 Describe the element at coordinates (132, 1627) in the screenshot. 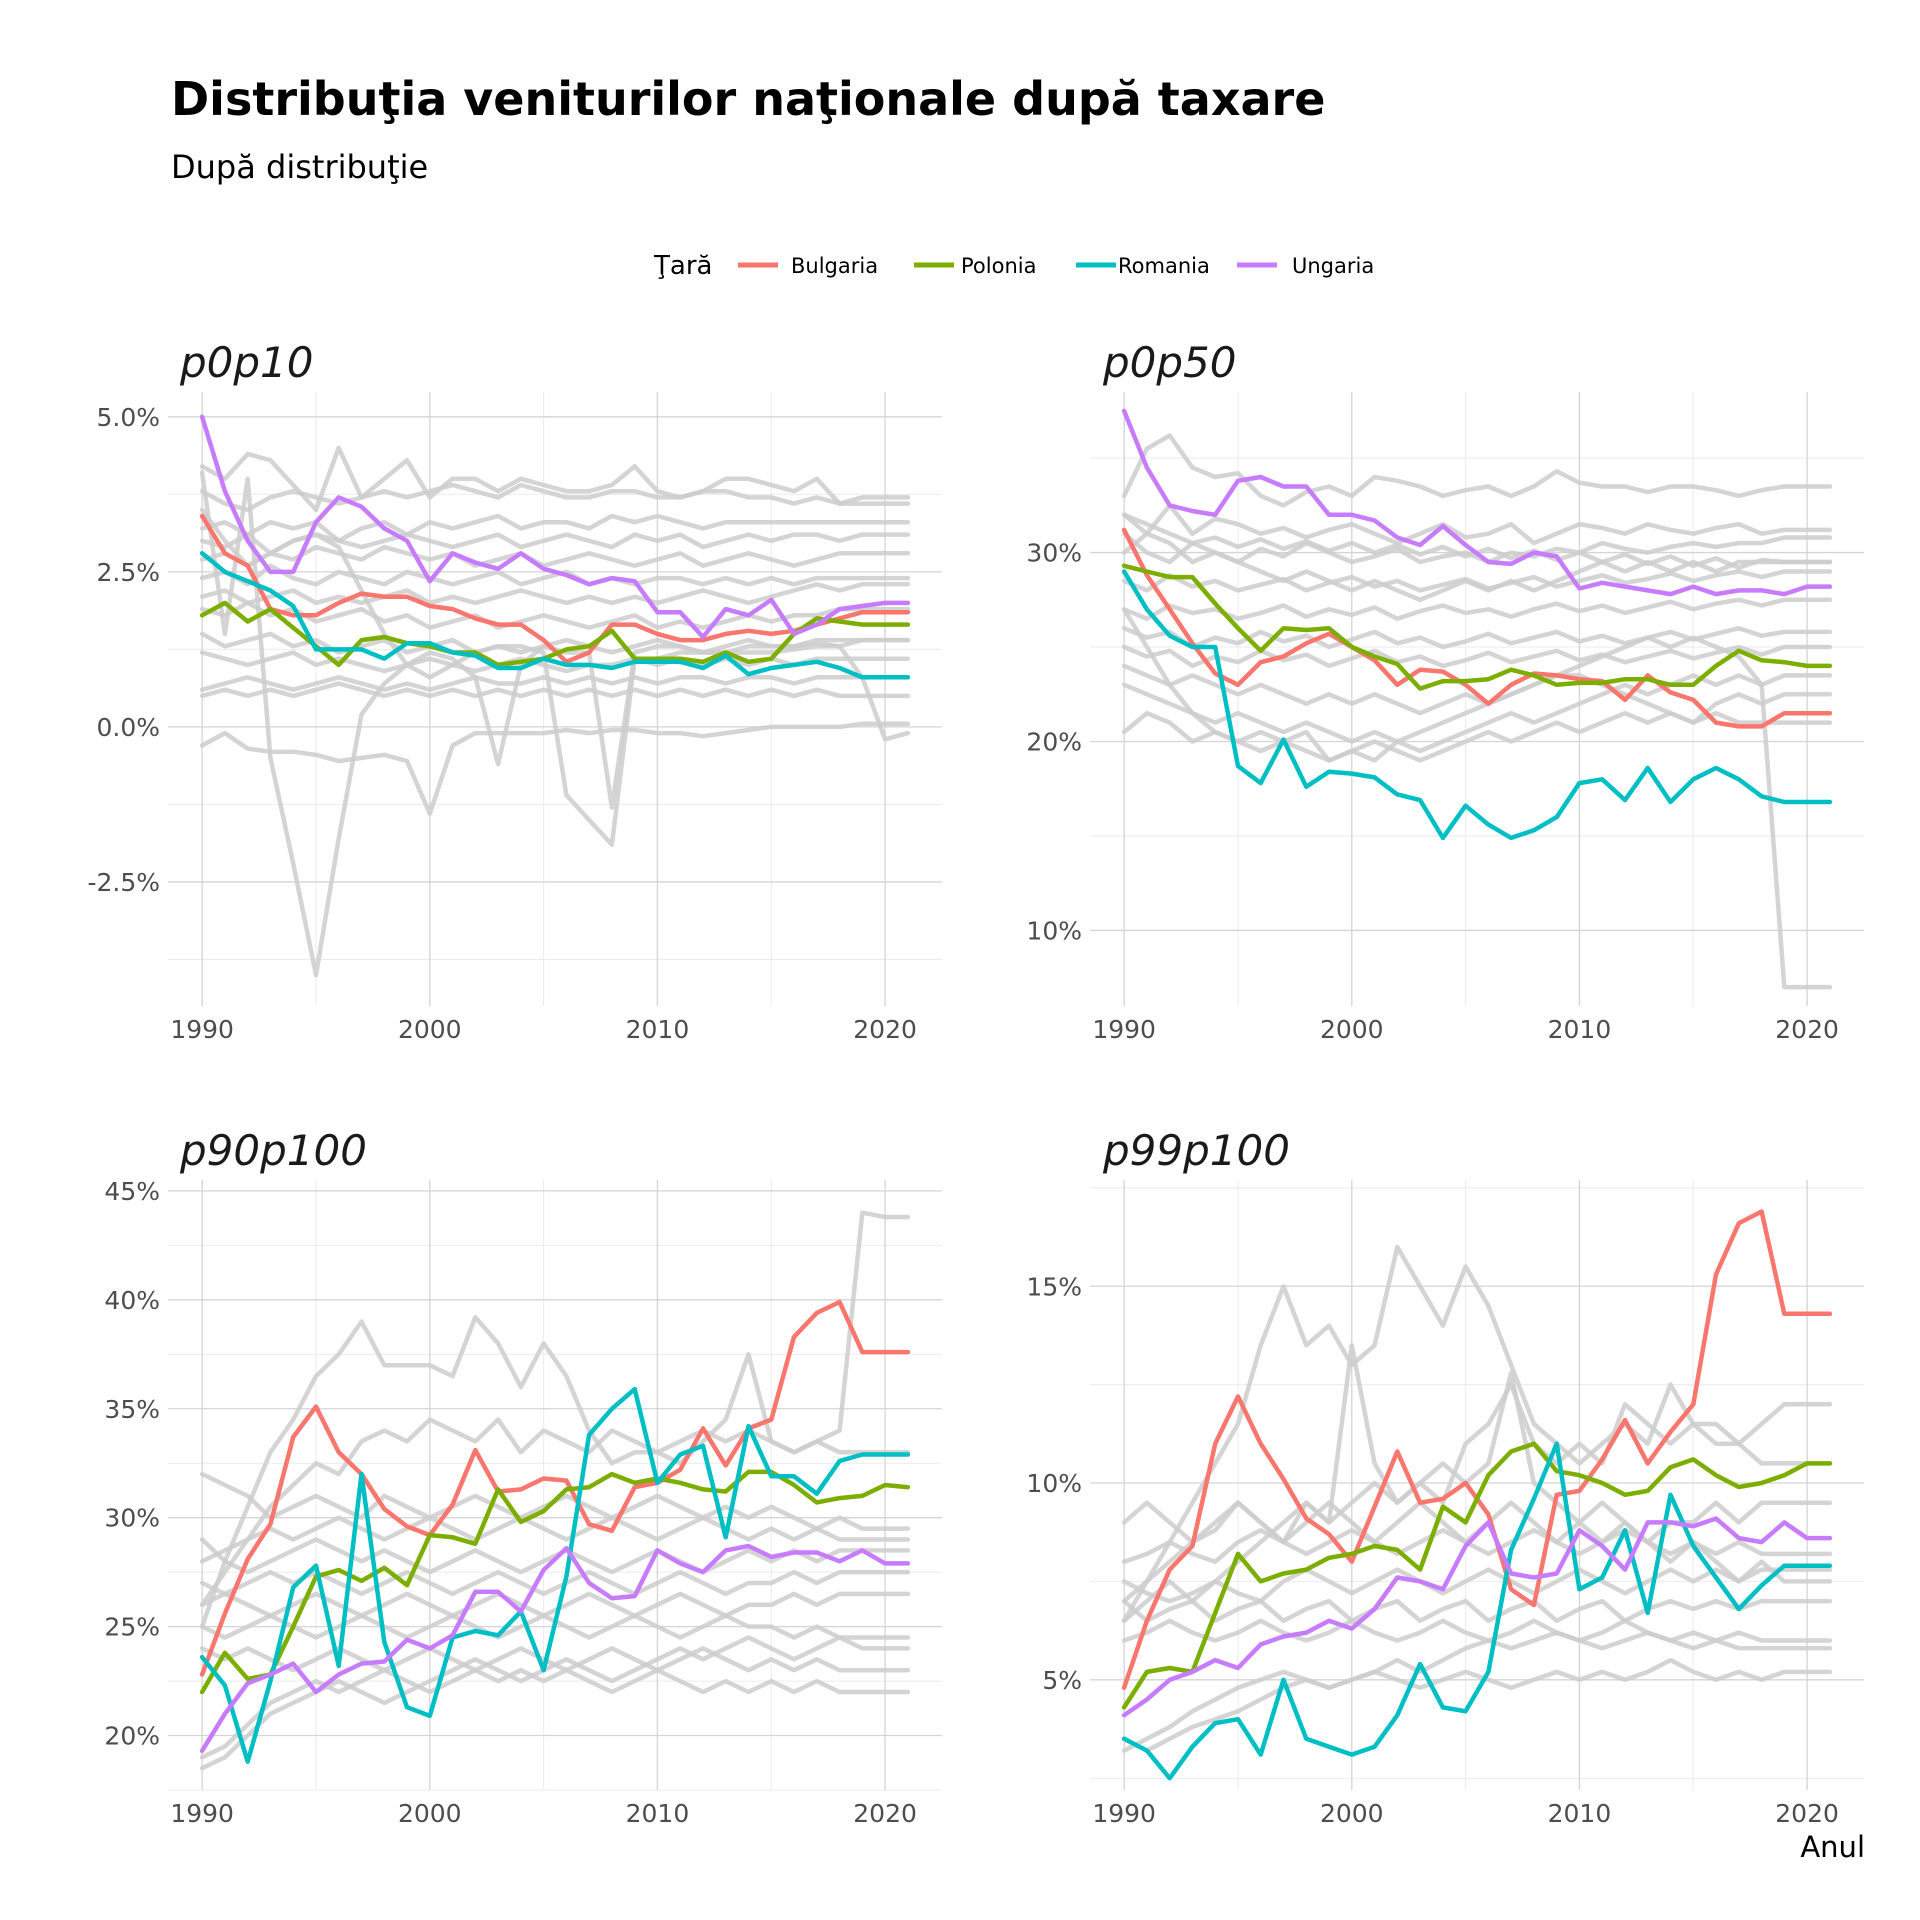

I see `y-tick-label: 25%` at that location.